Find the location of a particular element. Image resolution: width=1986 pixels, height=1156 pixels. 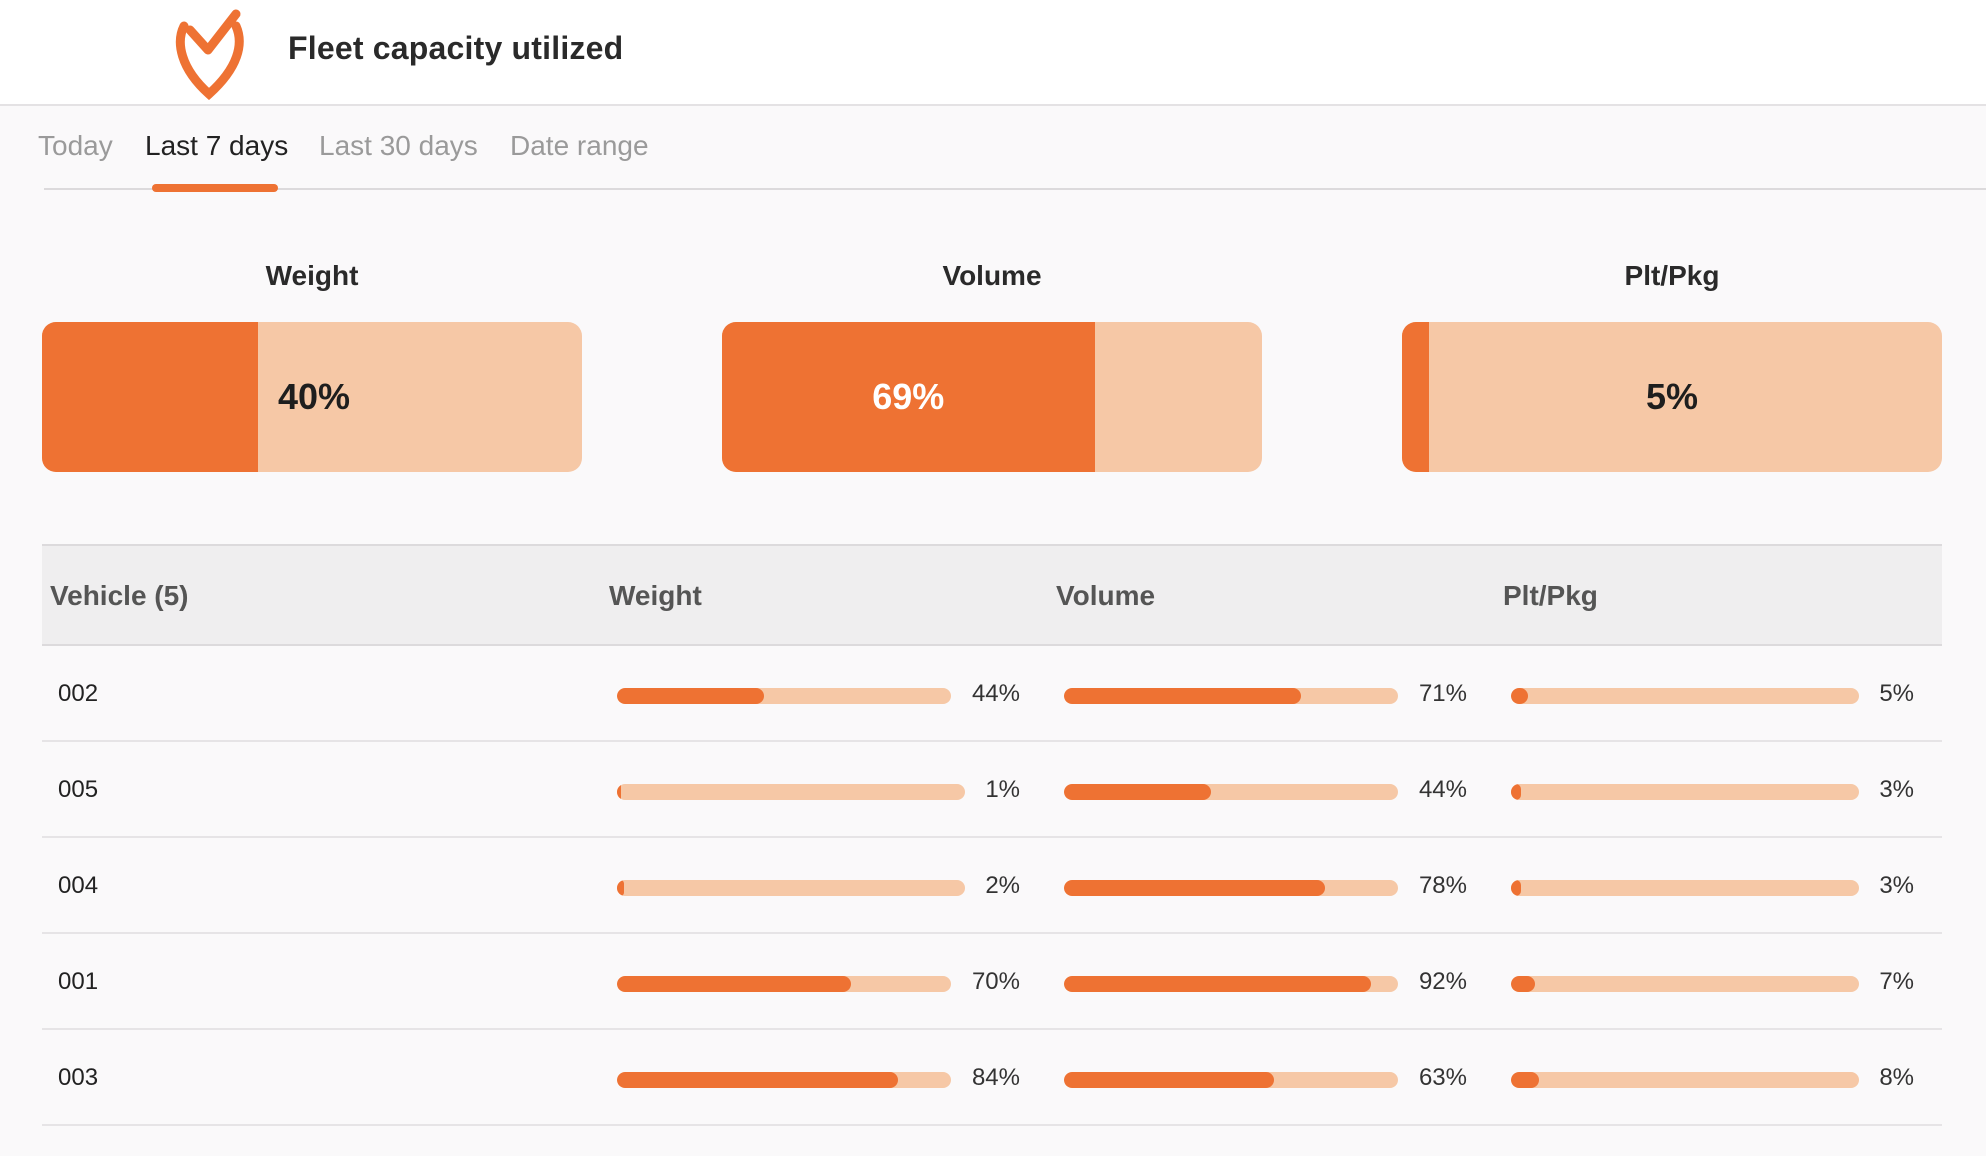

vehicle-id: 004 is located at coordinates (78, 885).